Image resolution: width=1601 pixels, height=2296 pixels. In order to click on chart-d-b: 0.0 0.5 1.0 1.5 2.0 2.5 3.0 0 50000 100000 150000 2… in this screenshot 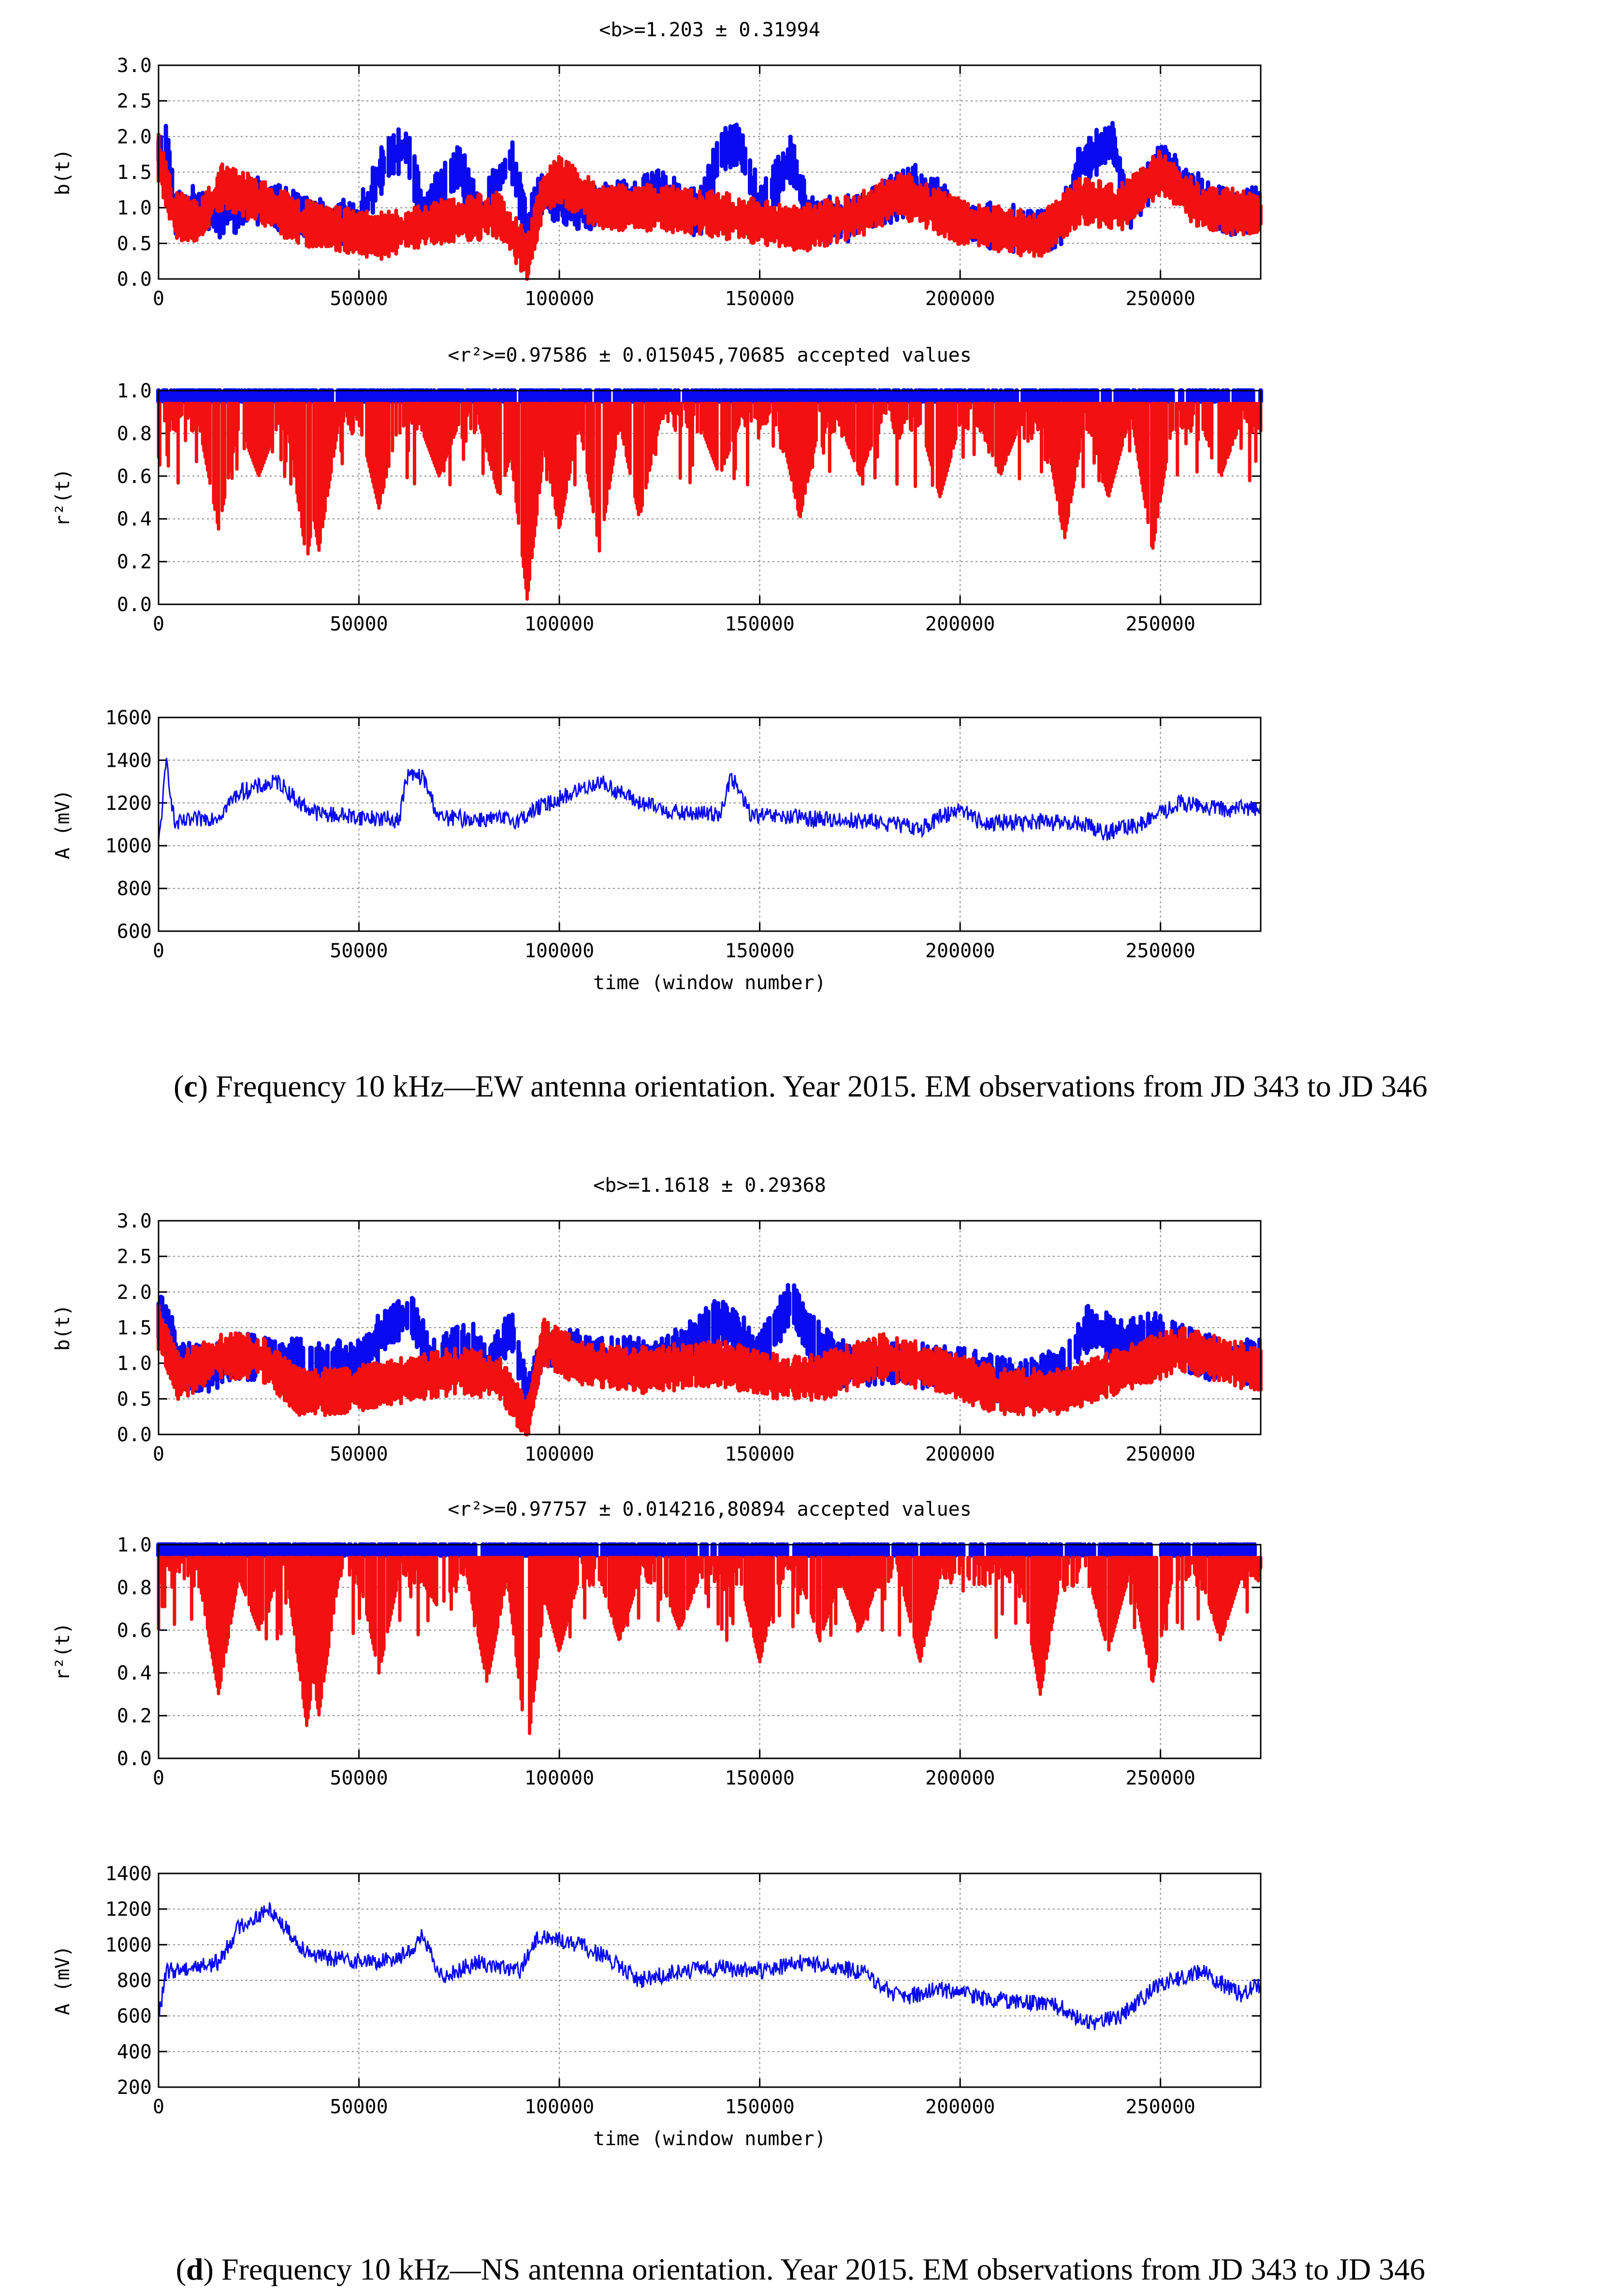, I will do `click(657, 1319)`.